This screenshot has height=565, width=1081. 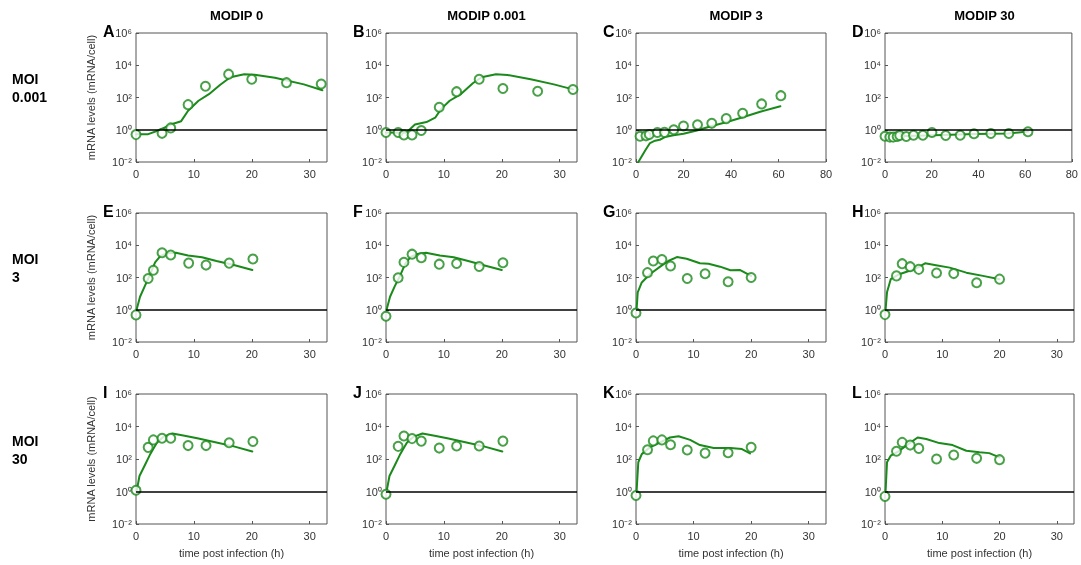 What do you see at coordinates (105, 392) in the screenshot?
I see `text: I` at bounding box center [105, 392].